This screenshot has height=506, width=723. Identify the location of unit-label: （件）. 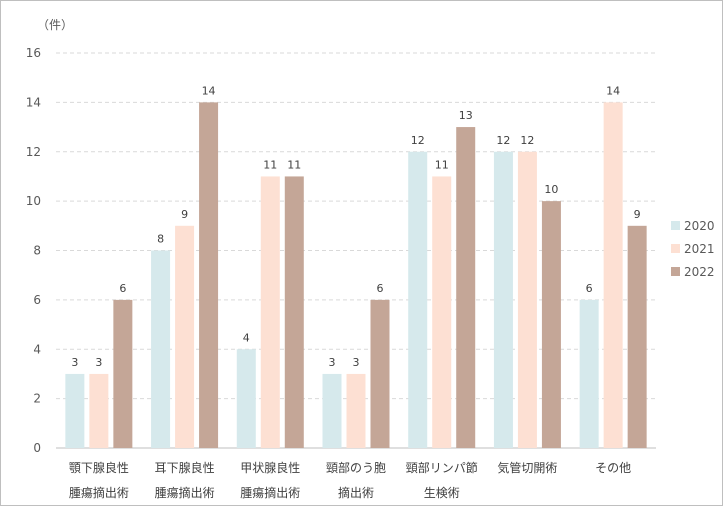
(55, 25).